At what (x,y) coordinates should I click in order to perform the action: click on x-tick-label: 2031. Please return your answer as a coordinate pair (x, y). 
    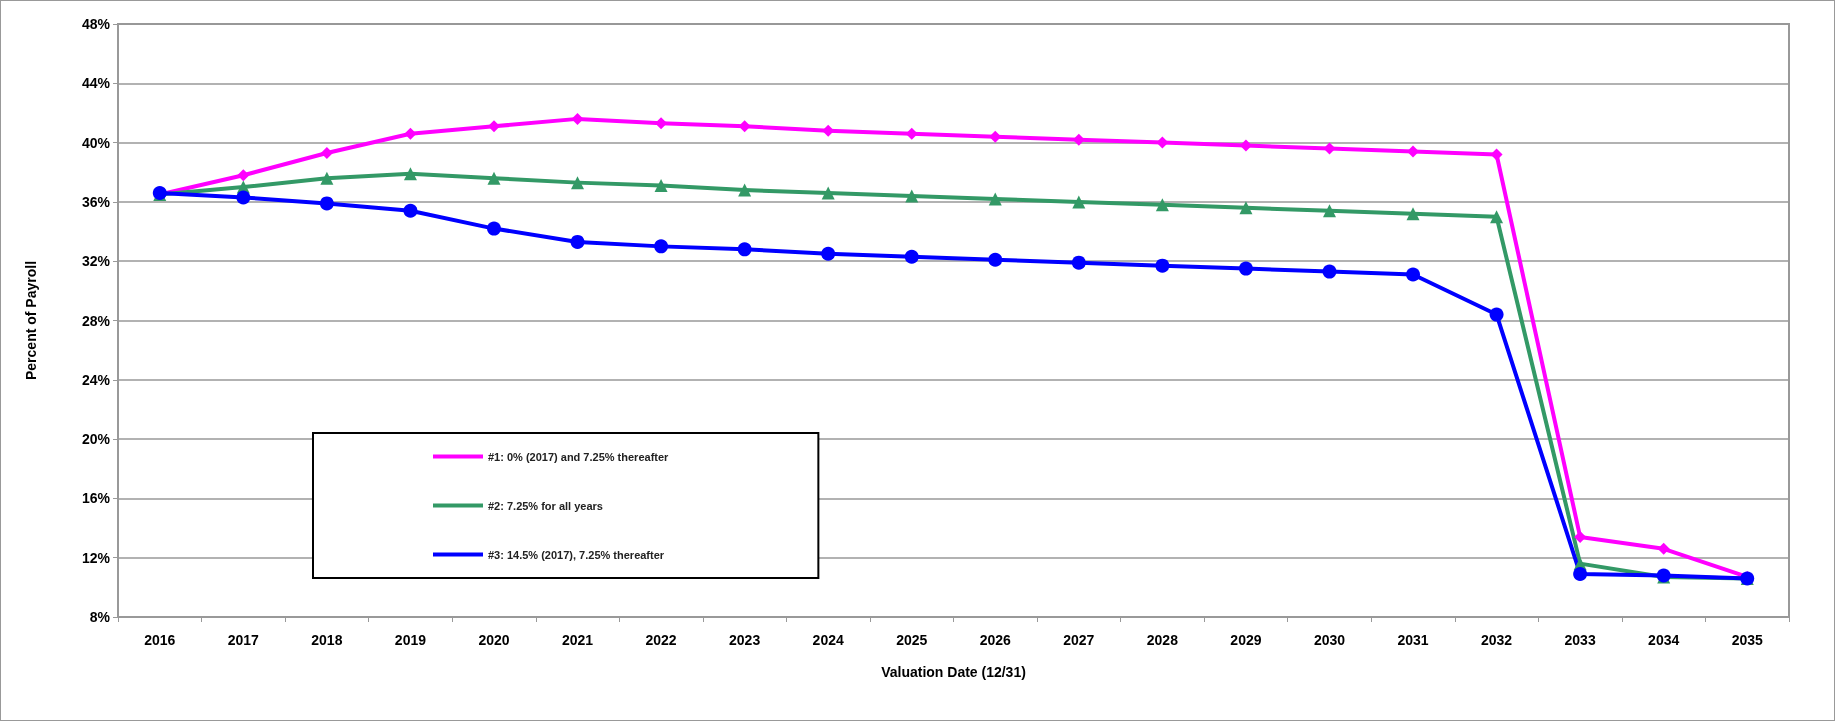
    Looking at the image, I should click on (1413, 640).